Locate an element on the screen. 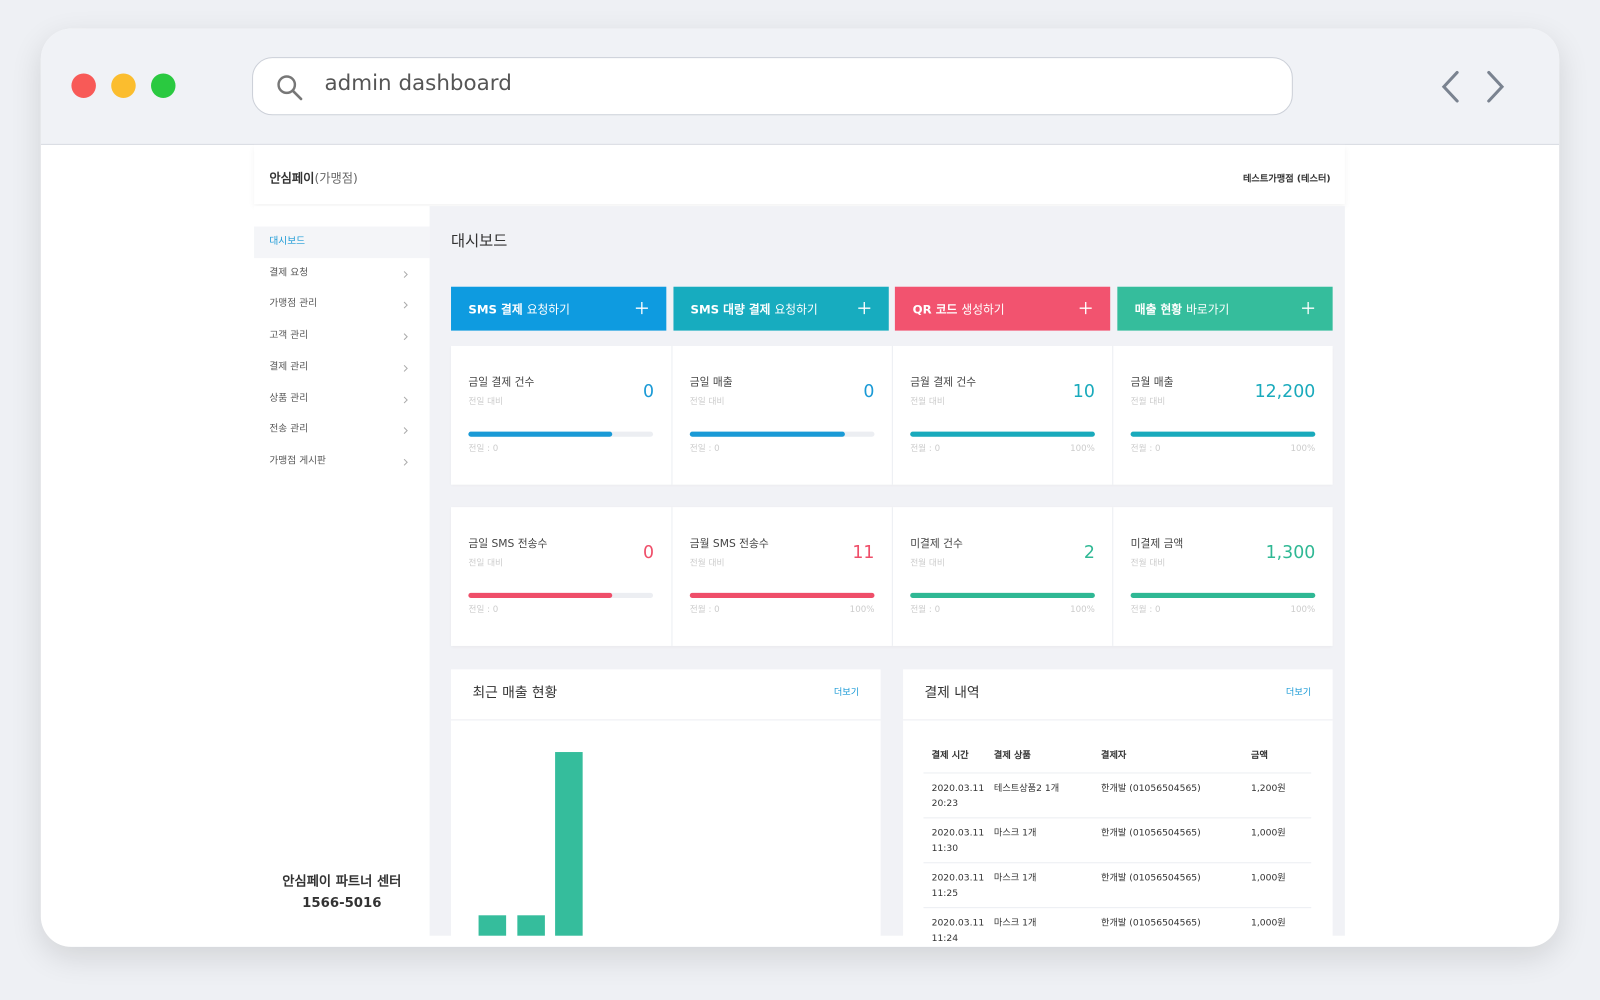 The height and width of the screenshot is (1000, 1600). nav-item: 상품 관리 is located at coordinates (342, 399).